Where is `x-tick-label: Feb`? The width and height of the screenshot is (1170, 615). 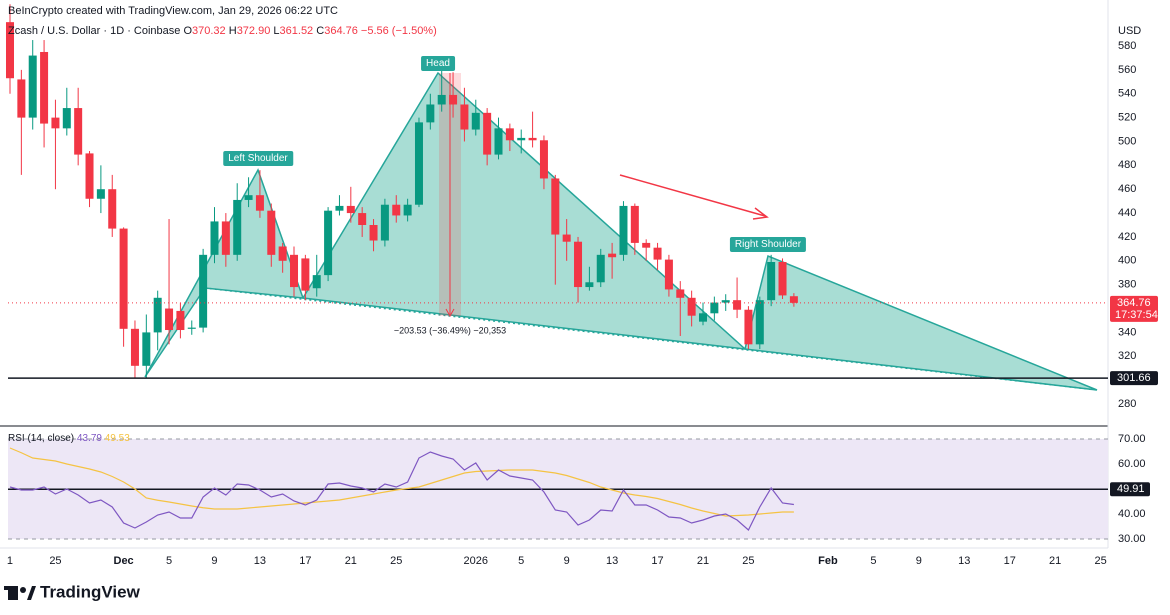 x-tick-label: Feb is located at coordinates (828, 561).